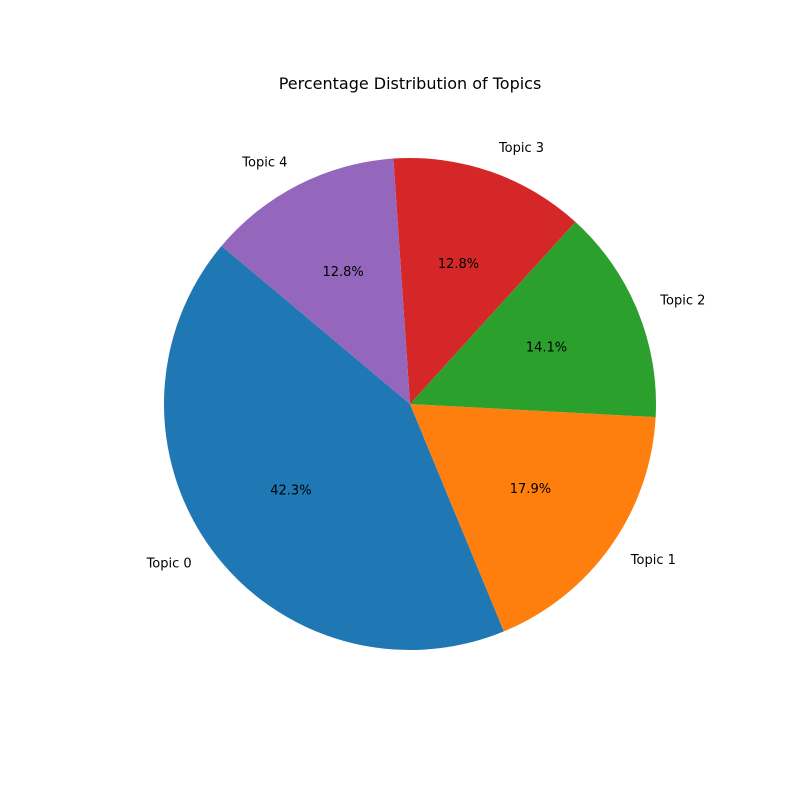  What do you see at coordinates (169, 563) in the screenshot?
I see `slice-label-0: Topic 0` at bounding box center [169, 563].